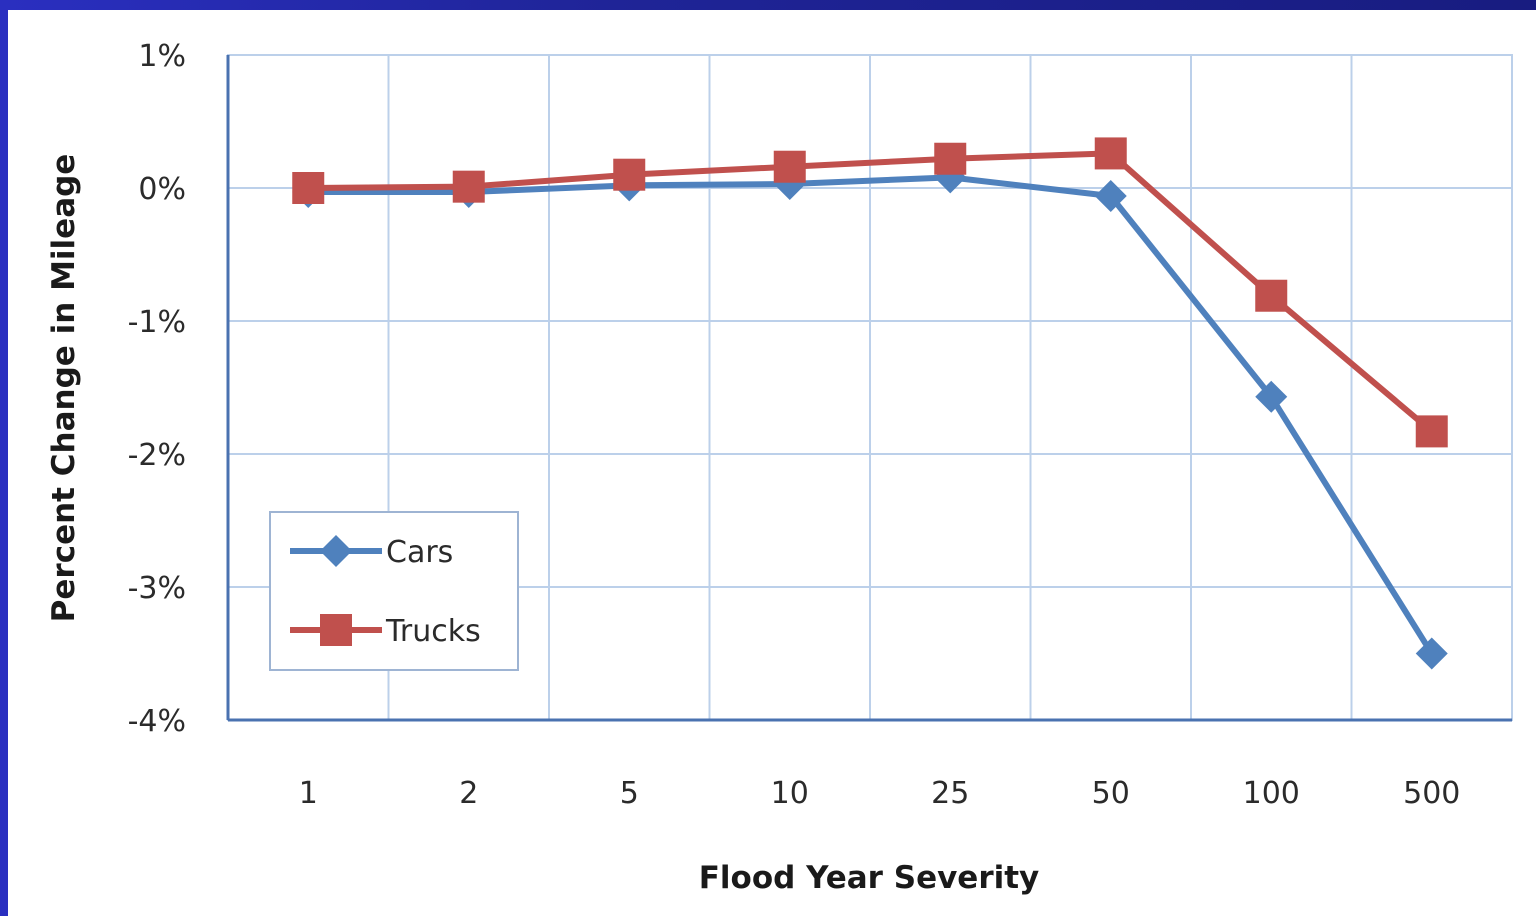 This screenshot has height=916, width=1536. I want to click on x-tick-label: 50, so click(1111, 793).